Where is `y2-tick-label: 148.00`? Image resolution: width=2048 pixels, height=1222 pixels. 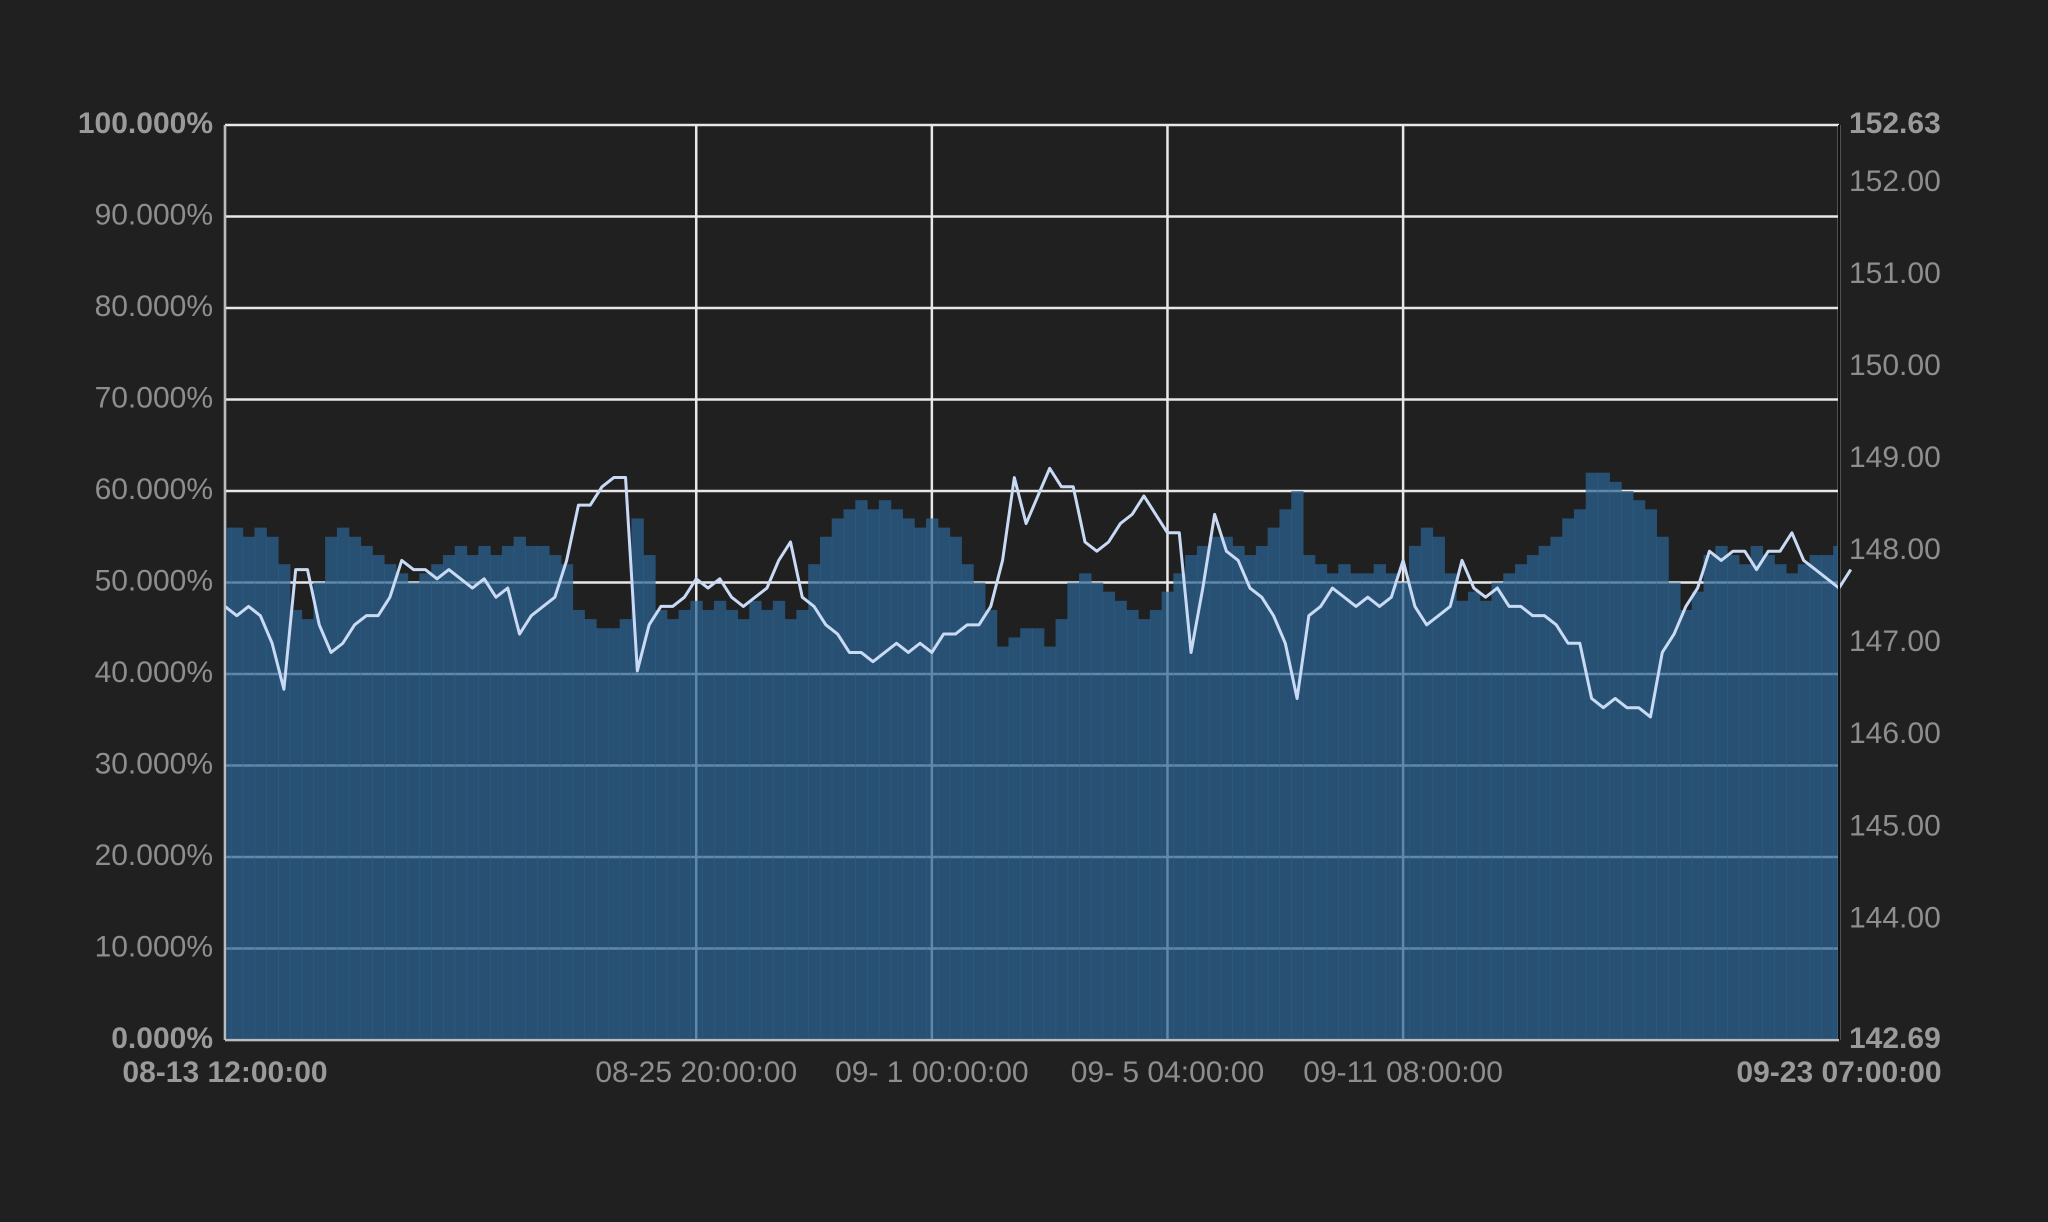
y2-tick-label: 148.00 is located at coordinates (1895, 549).